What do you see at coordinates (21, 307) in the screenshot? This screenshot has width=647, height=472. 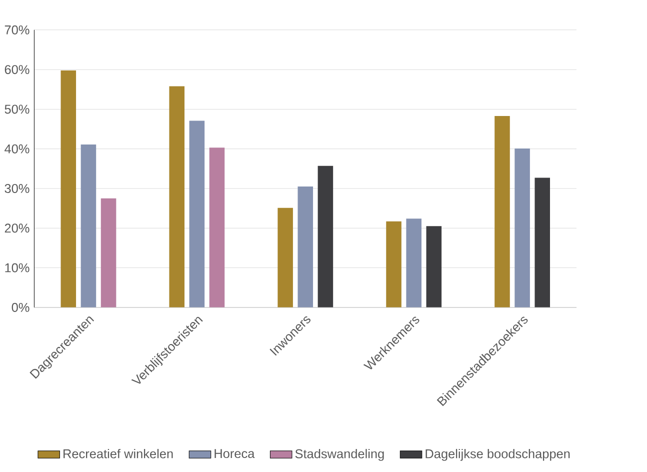 I see `y-tick-label: 0%` at bounding box center [21, 307].